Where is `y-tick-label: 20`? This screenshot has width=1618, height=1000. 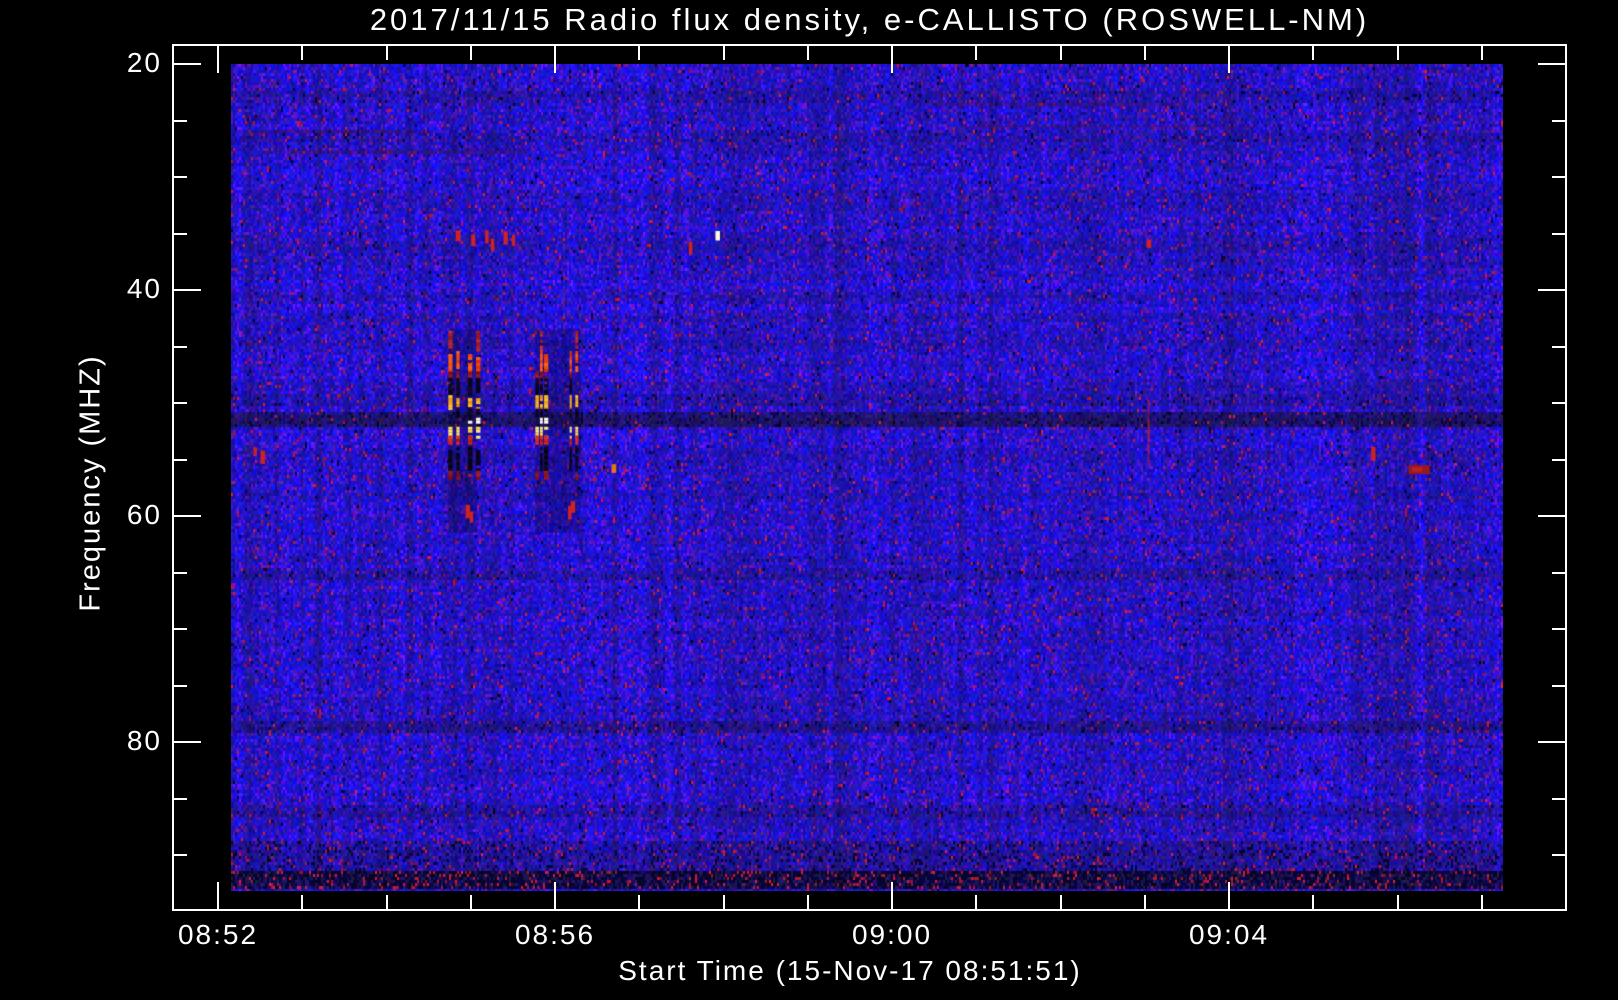
y-tick-label: 20 is located at coordinates (144, 62).